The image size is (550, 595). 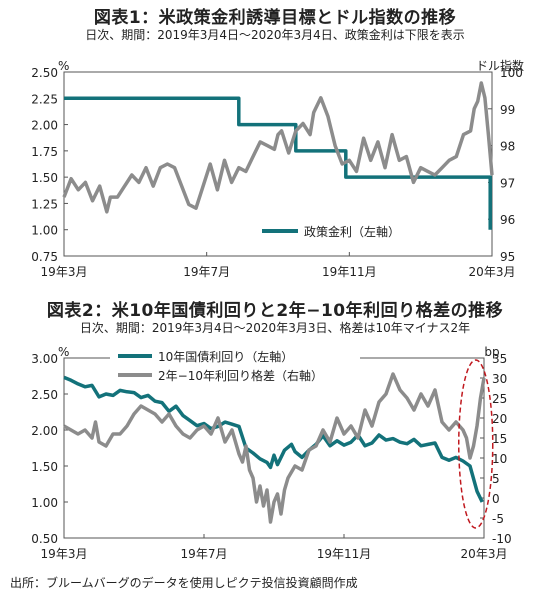 What do you see at coordinates (44, 231) in the screenshot?
I see `chart1-left-tick-label: 1.00` at bounding box center [44, 231].